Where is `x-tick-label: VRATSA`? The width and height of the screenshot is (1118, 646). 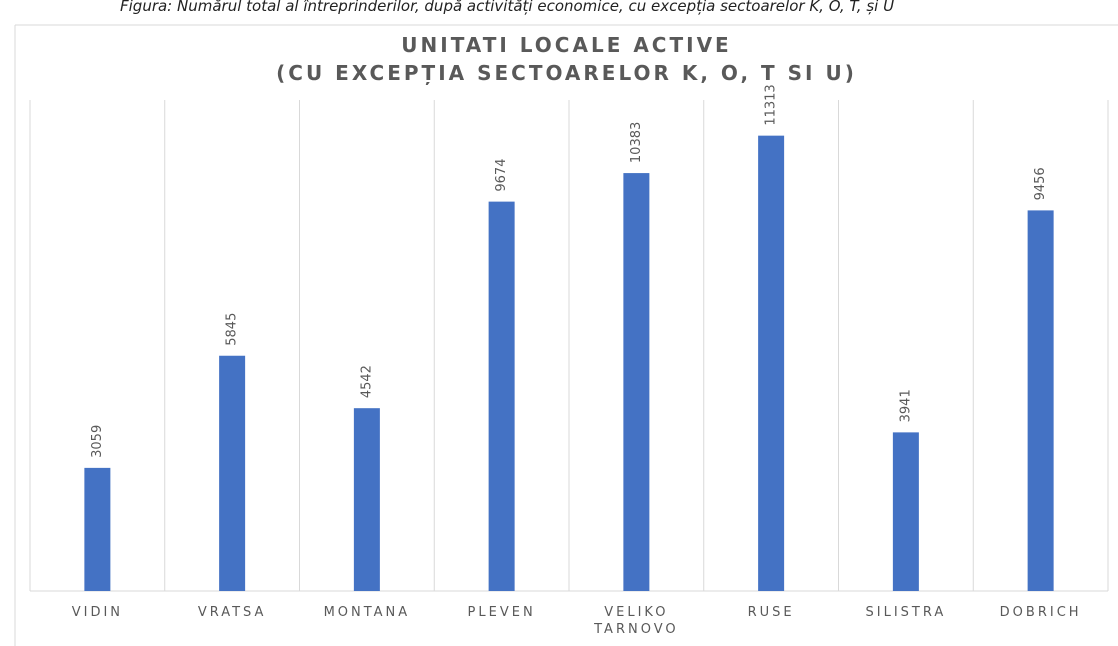
x-tick-label: VRATSA is located at coordinates (232, 612).